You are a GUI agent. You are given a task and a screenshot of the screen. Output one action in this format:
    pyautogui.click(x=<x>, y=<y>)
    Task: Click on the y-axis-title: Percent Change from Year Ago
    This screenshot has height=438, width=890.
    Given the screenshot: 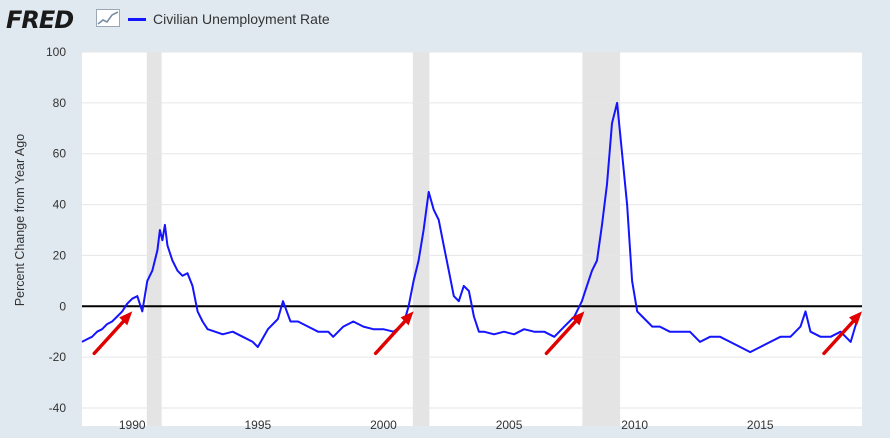 What is the action you would take?
    pyautogui.click(x=20, y=220)
    